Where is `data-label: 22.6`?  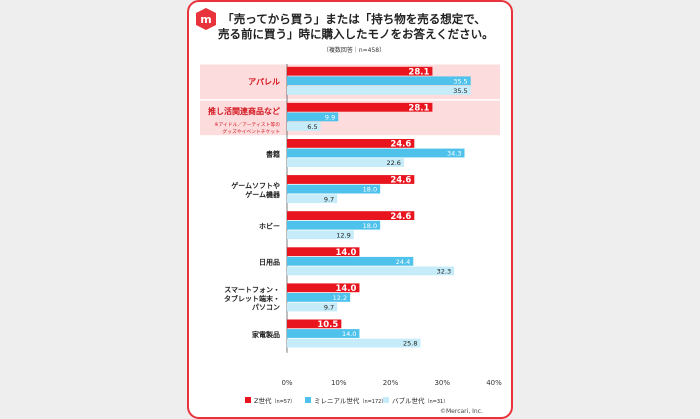
data-label: 22.6 is located at coordinates (393, 163).